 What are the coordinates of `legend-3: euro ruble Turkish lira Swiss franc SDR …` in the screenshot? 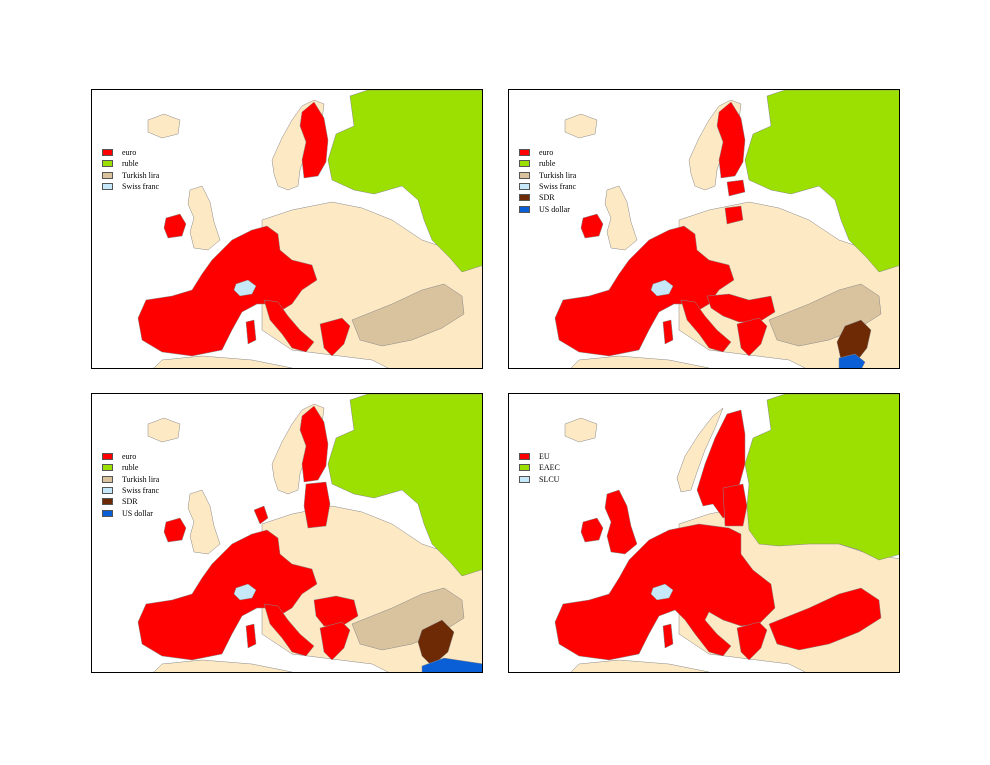 It's located at (130, 485).